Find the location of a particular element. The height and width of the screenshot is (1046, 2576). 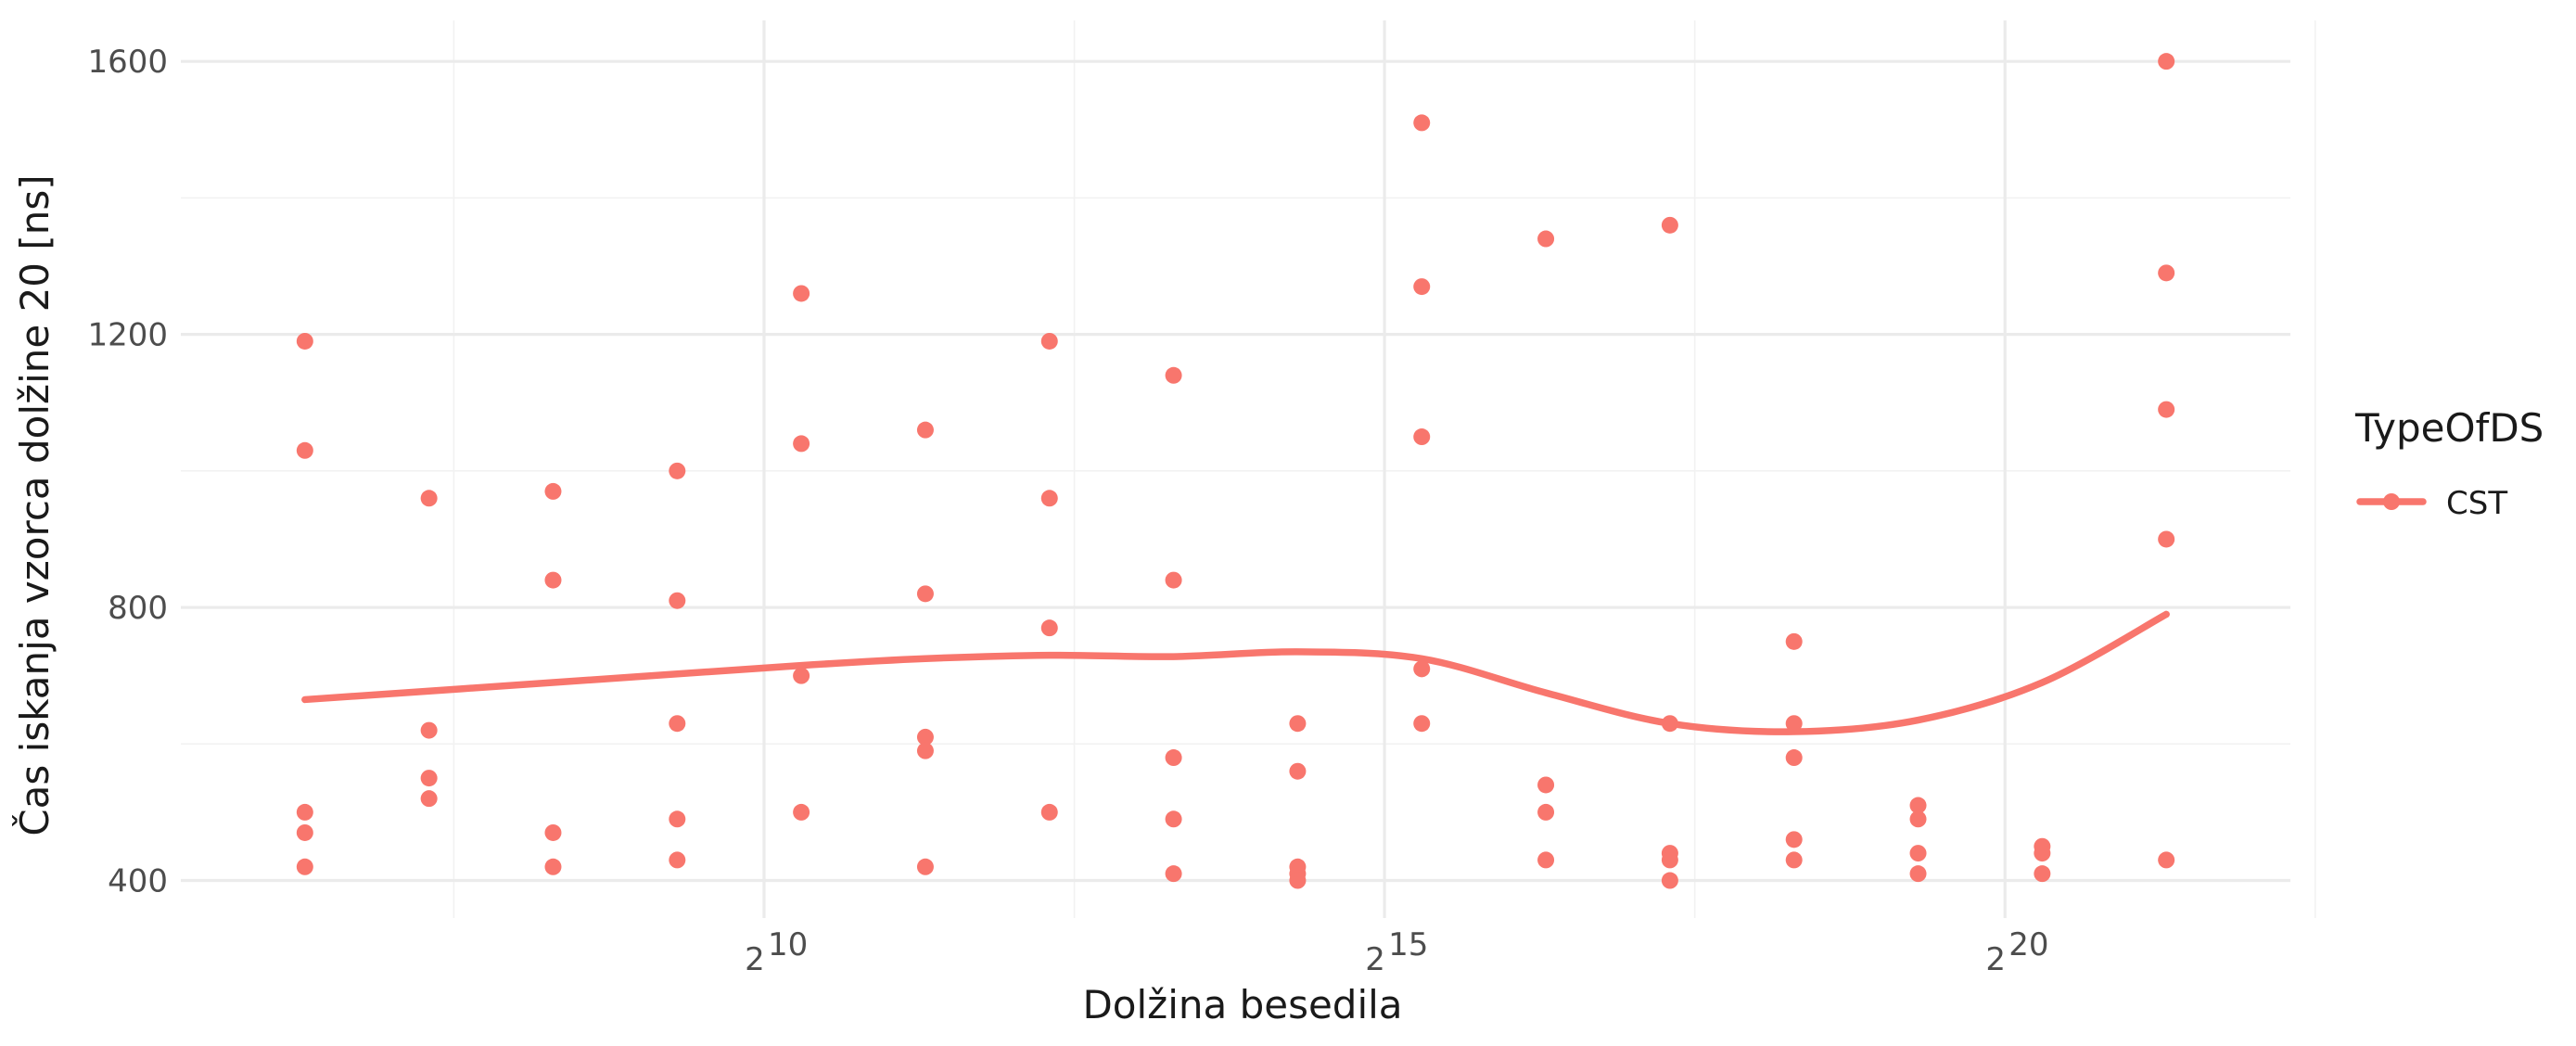

x-tick-label-exponent: 15 is located at coordinates (1408, 944).